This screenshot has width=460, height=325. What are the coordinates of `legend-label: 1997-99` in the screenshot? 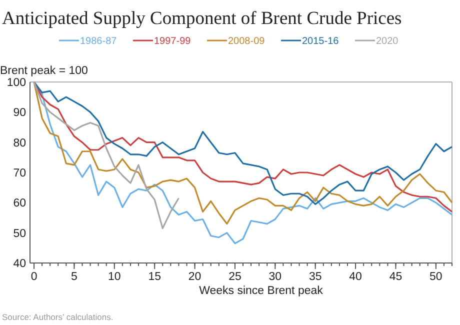 It's located at (173, 41).